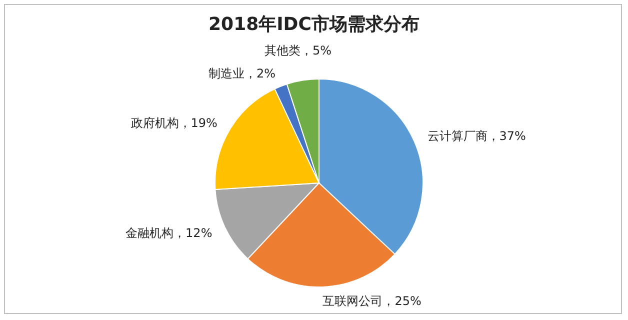 The height and width of the screenshot is (320, 628). What do you see at coordinates (298, 51) in the screenshot?
I see `slice-label: 其他类，5%` at bounding box center [298, 51].